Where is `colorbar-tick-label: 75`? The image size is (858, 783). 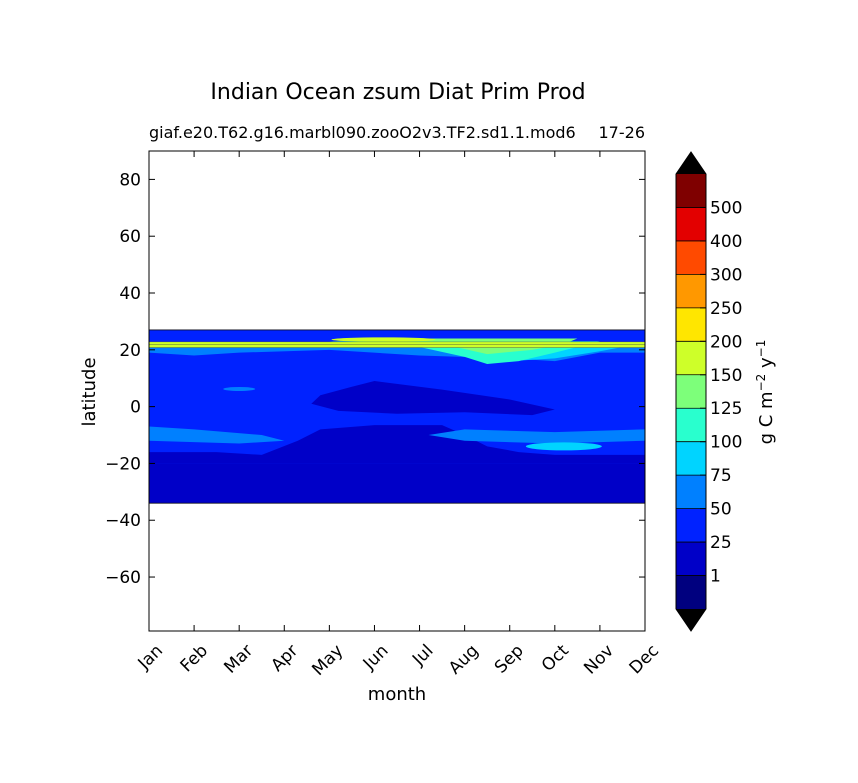 colorbar-tick-label: 75 is located at coordinates (721, 476).